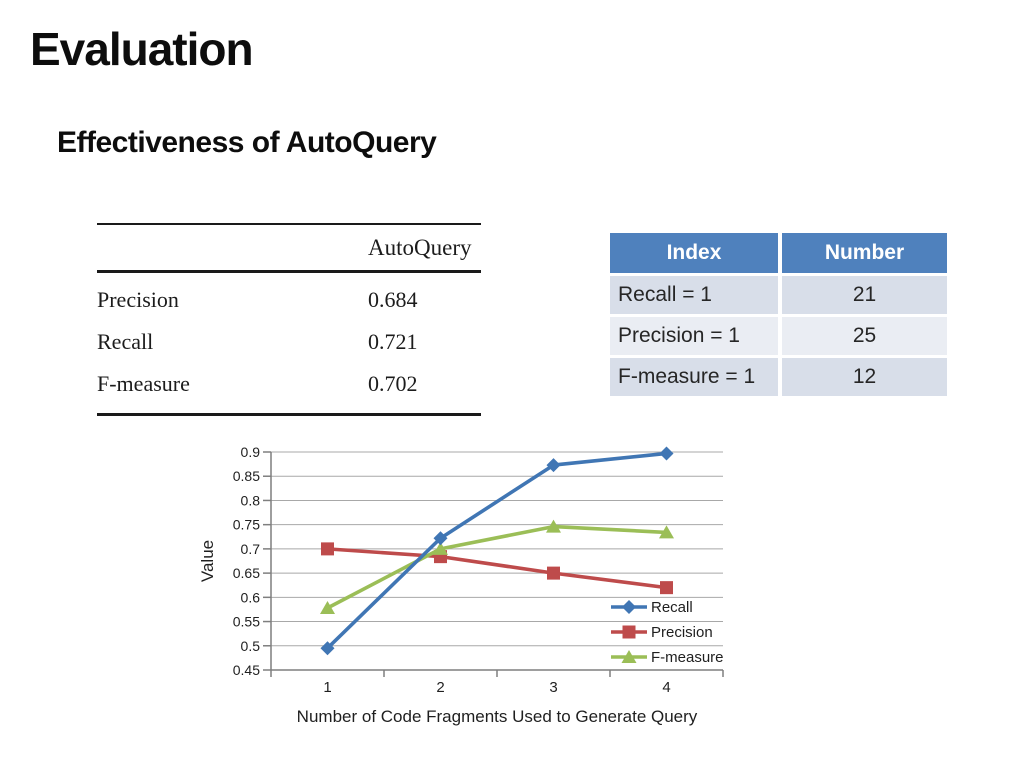 The height and width of the screenshot is (768, 1024). I want to click on index-cell: F-measure = 1, so click(694, 377).